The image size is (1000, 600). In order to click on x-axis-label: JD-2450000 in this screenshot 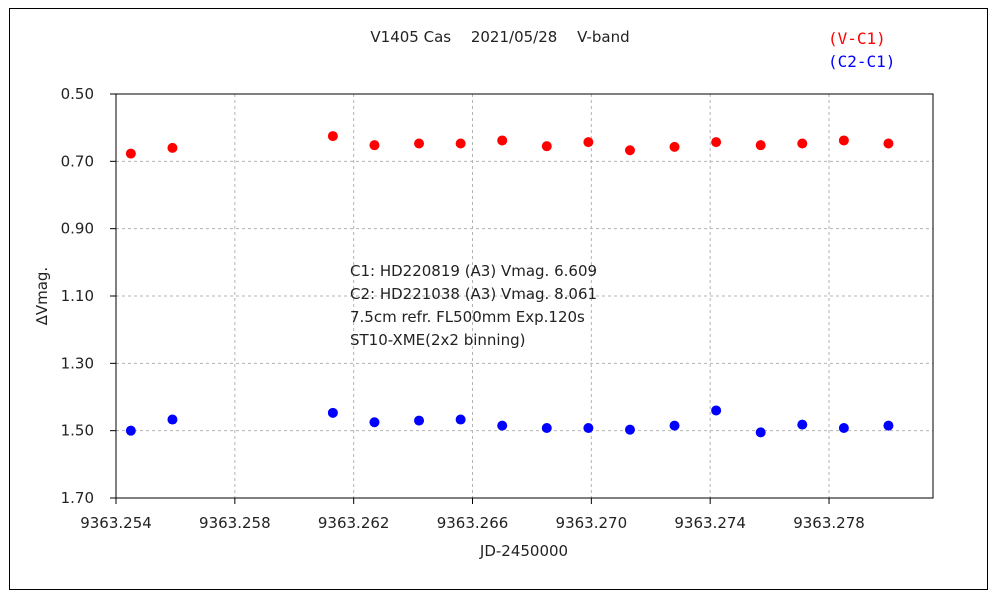, I will do `click(523, 551)`.